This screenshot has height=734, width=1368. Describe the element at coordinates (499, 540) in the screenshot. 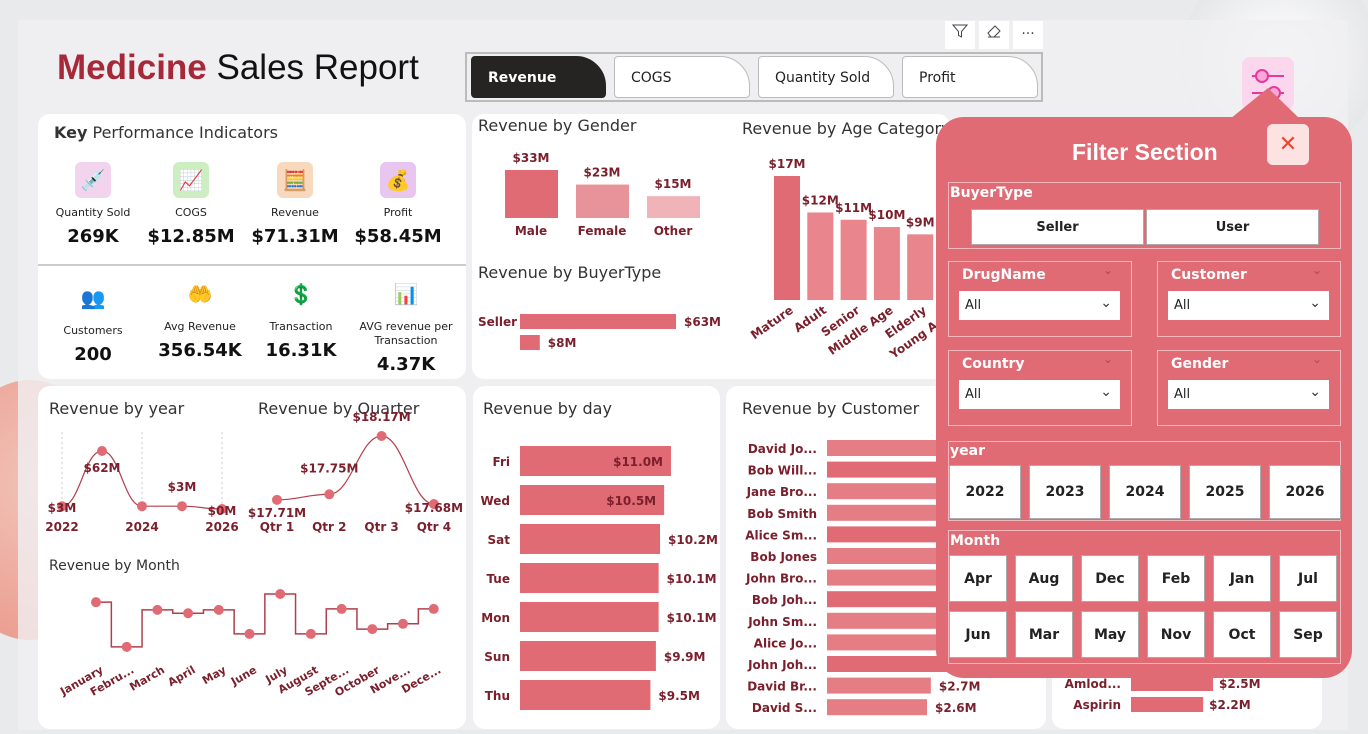

I see `day-category-label: Sat` at that location.